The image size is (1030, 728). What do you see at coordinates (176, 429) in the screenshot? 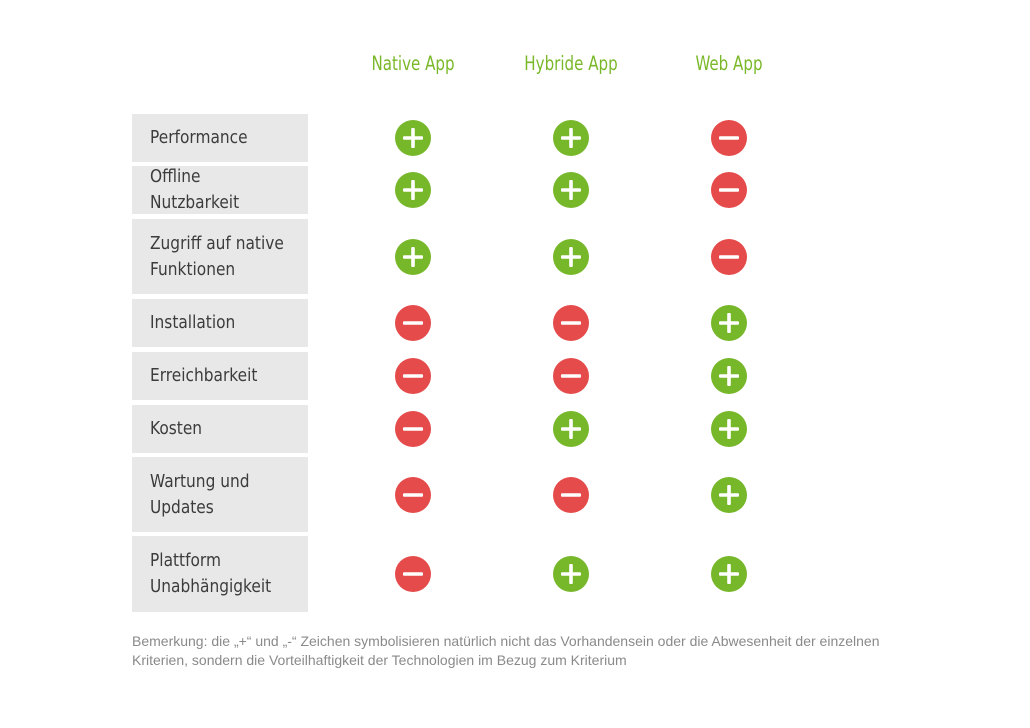
I see `row-label-text: Kosten` at bounding box center [176, 429].